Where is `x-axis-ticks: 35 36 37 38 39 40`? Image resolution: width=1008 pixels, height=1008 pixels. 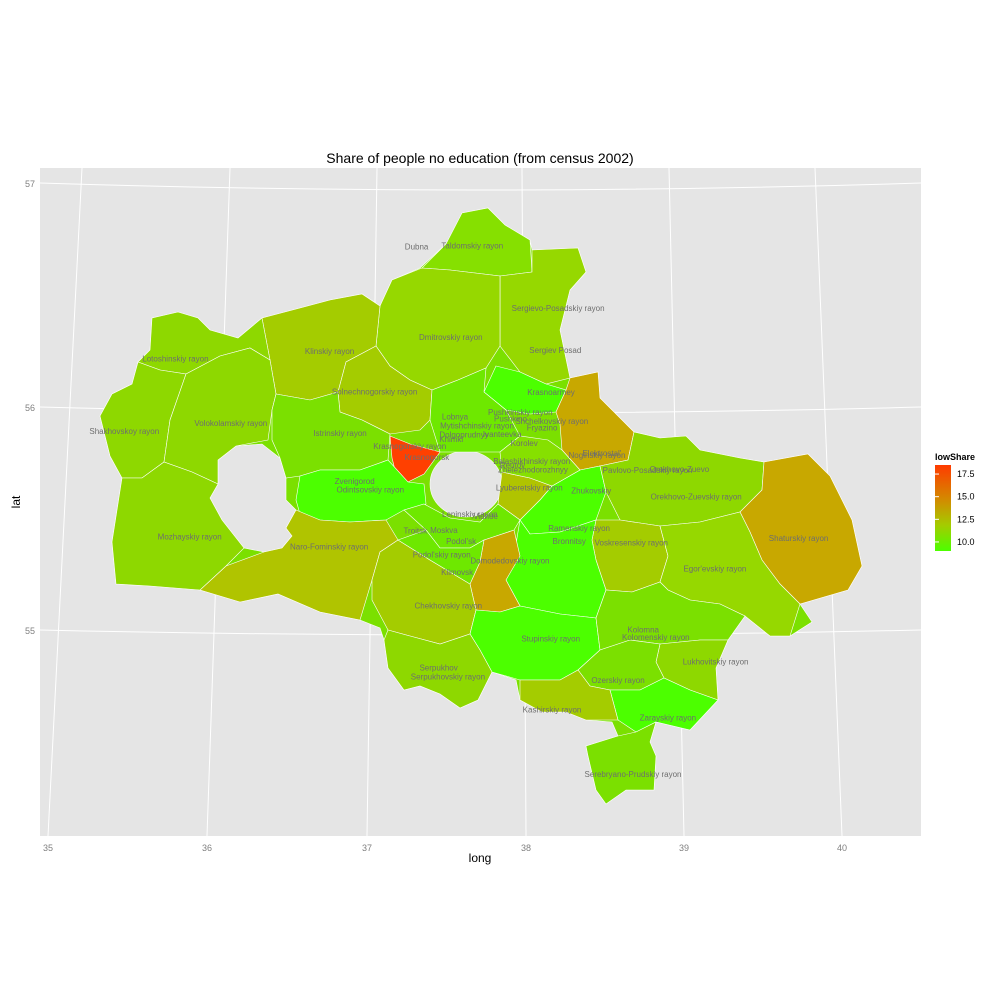 x-axis-ticks: 35 36 37 38 39 40 is located at coordinates (445, 848).